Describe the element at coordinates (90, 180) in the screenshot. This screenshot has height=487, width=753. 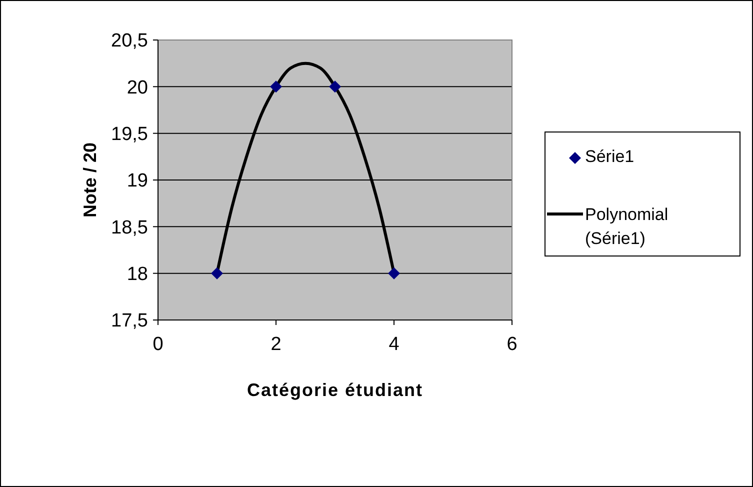
I see `y-axis-title: Note / 20` at that location.